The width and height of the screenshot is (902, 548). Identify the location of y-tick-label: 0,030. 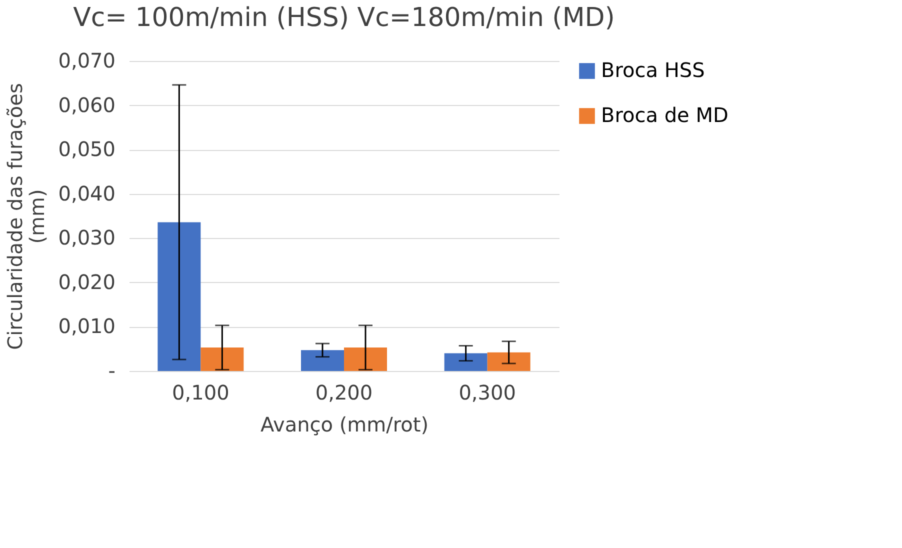
(87, 238).